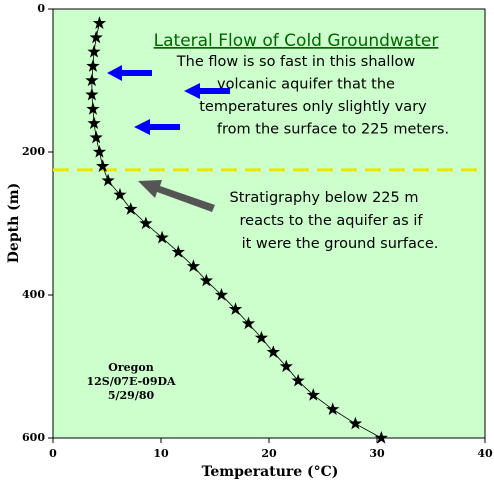 The width and height of the screenshot is (494, 485). Describe the element at coordinates (296, 41) in the screenshot. I see `chart-title: Lateral Flow of Cold Groundwater` at that location.